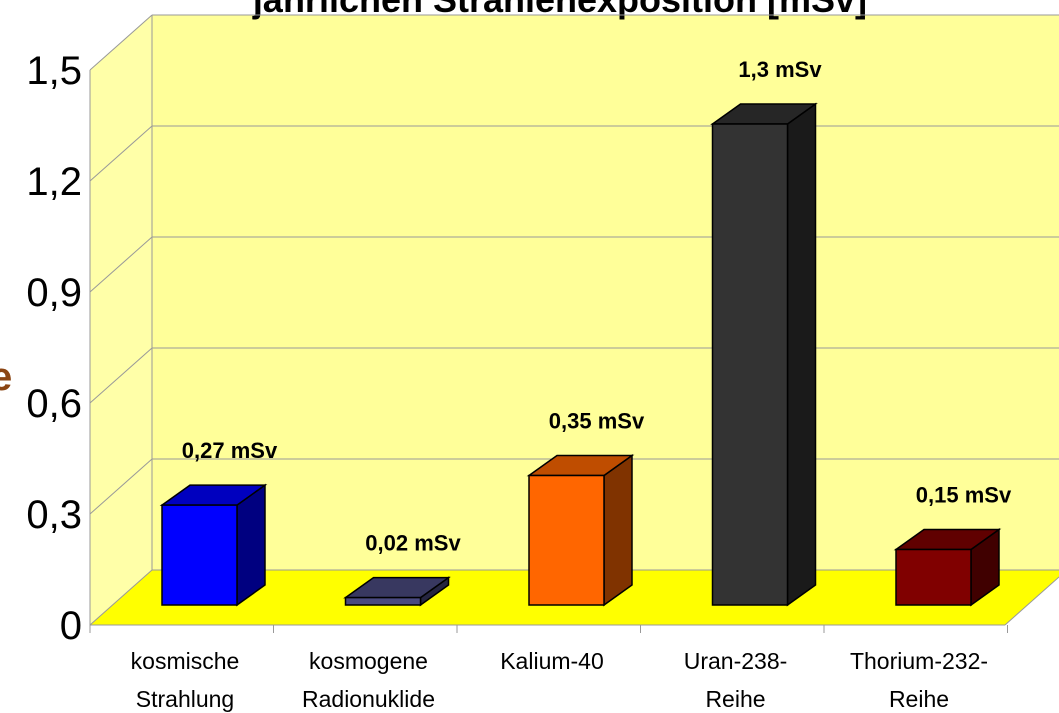 The width and height of the screenshot is (1059, 713). What do you see at coordinates (919, 680) in the screenshot?
I see `x-tick-label: Thorium-232- Reihe` at bounding box center [919, 680].